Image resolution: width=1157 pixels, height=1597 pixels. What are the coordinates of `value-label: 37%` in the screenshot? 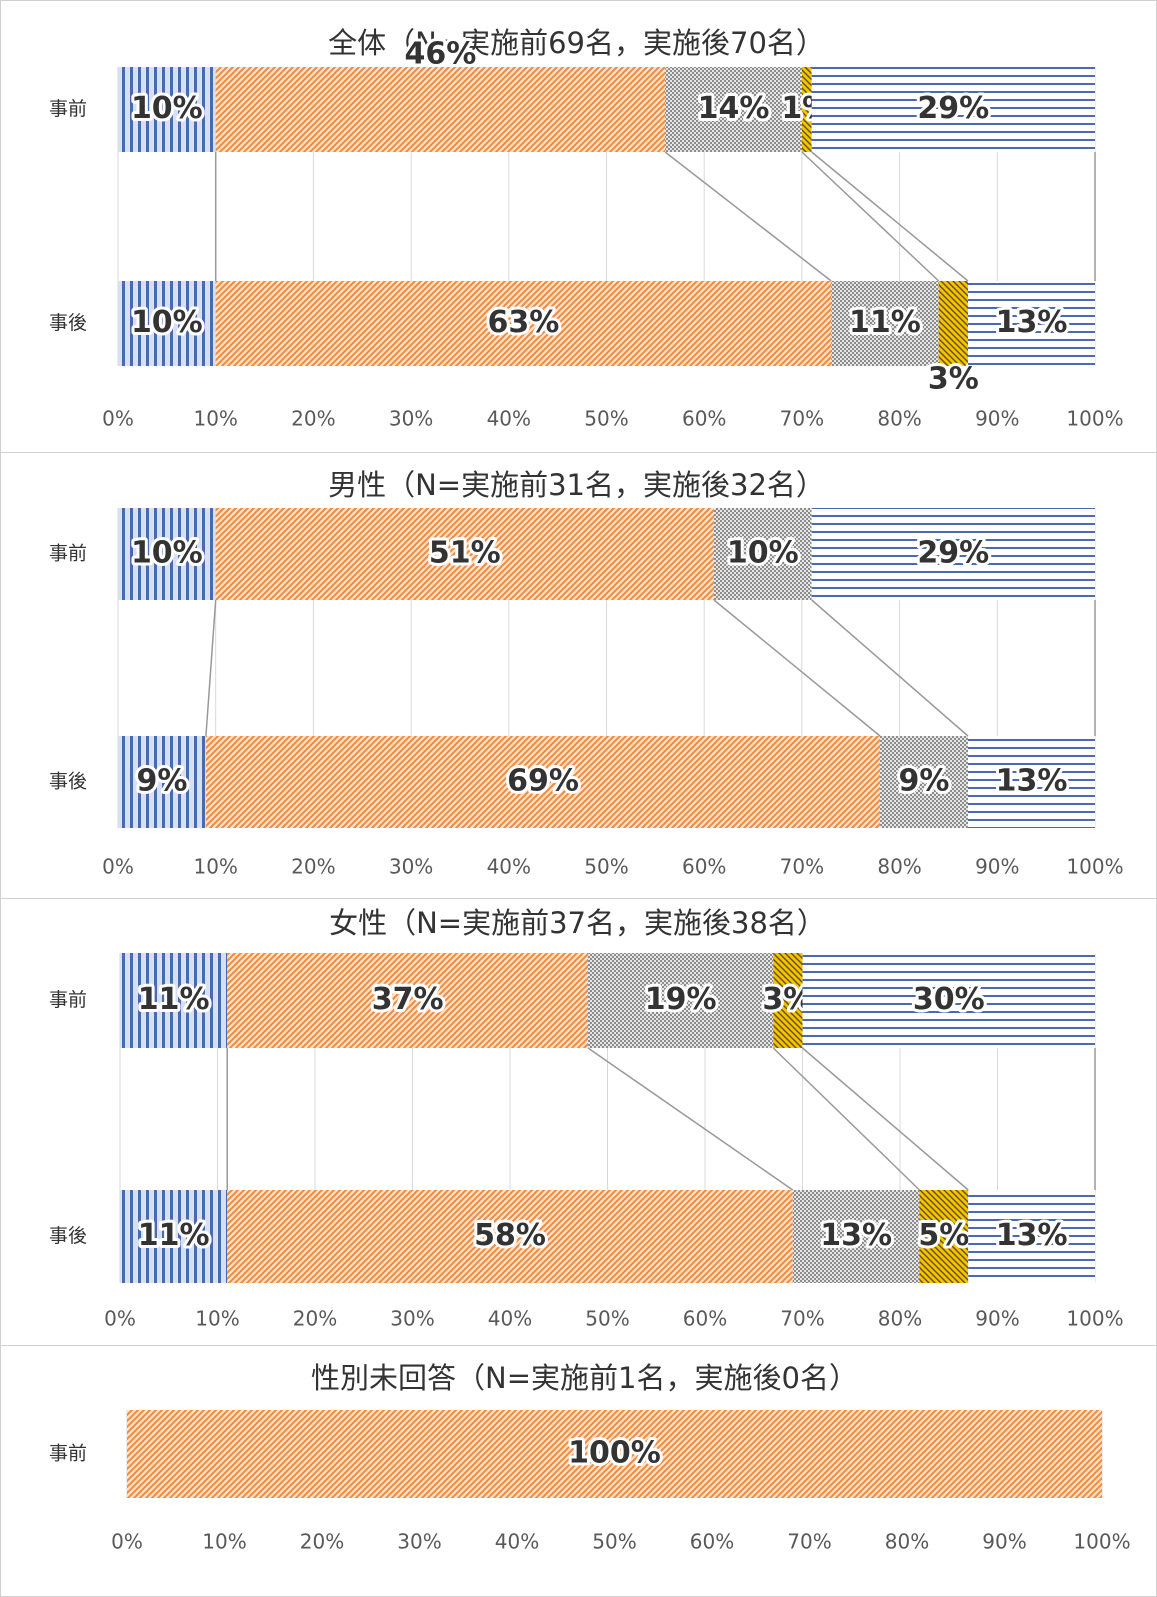 It's located at (408, 999).